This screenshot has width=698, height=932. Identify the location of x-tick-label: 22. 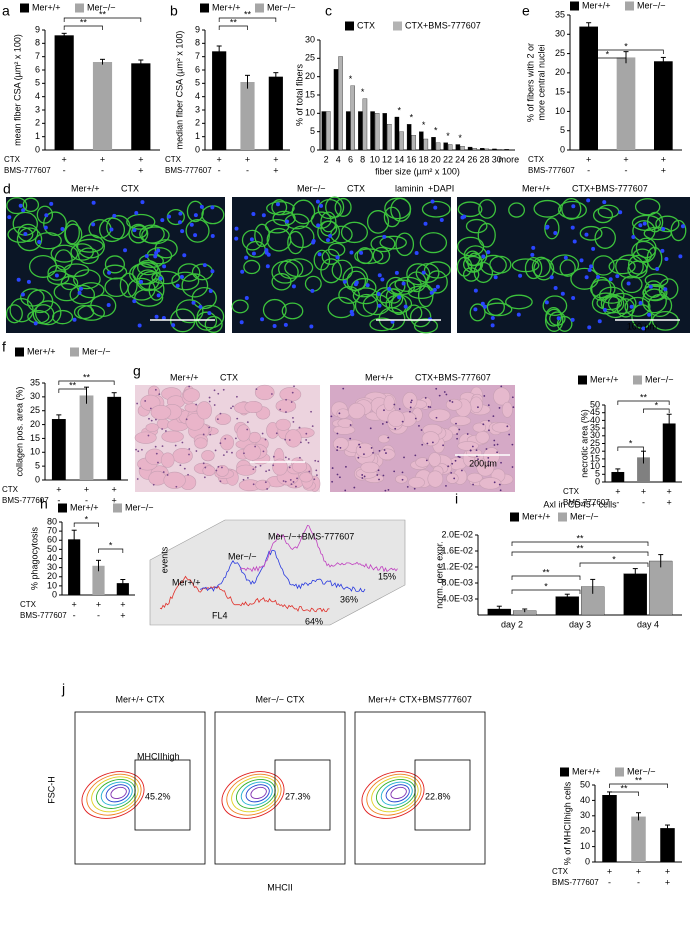
(448, 159).